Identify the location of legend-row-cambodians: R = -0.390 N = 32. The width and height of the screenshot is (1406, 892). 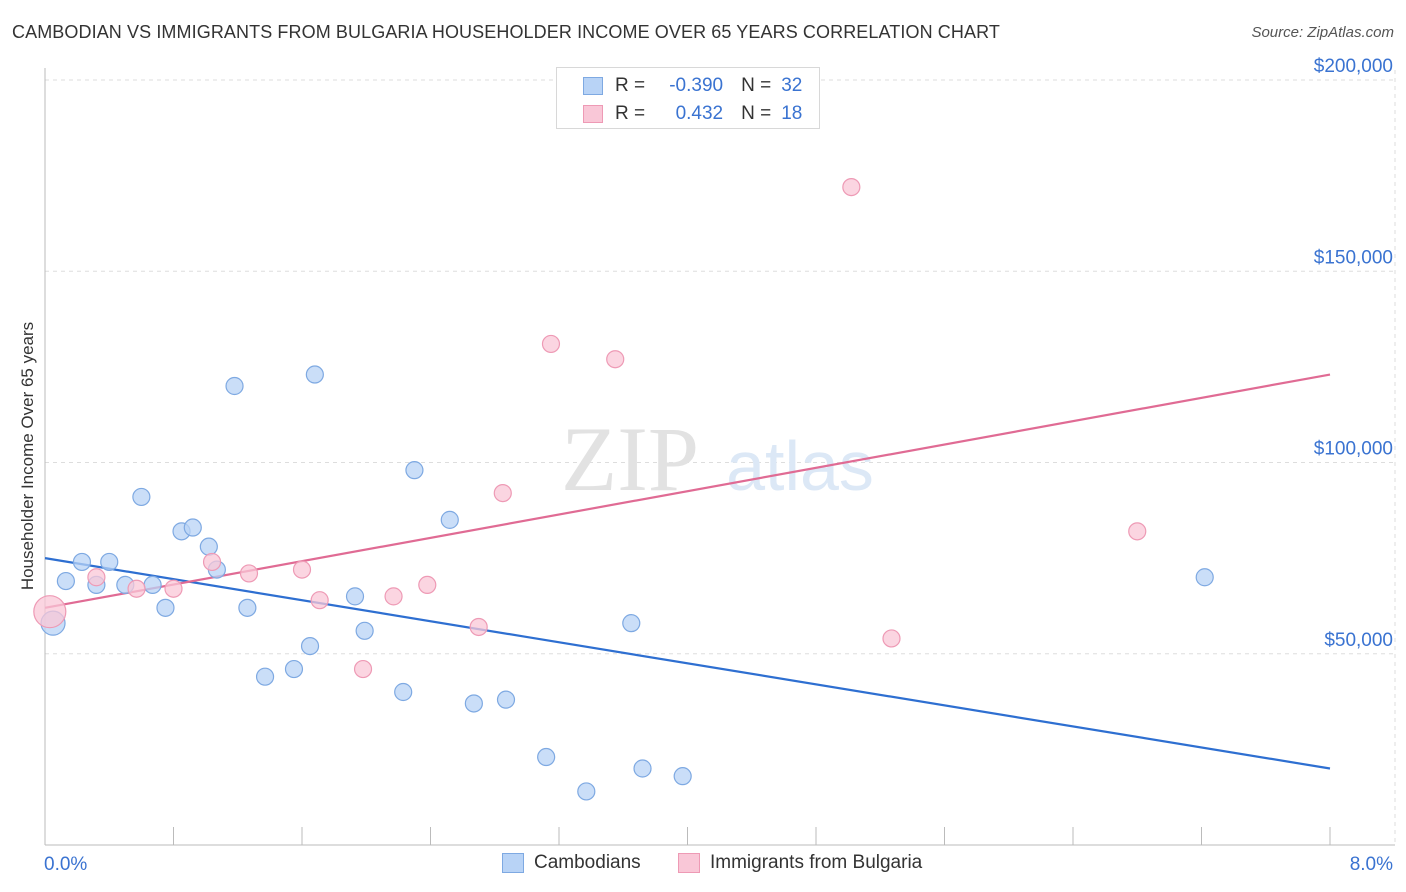
(692, 86).